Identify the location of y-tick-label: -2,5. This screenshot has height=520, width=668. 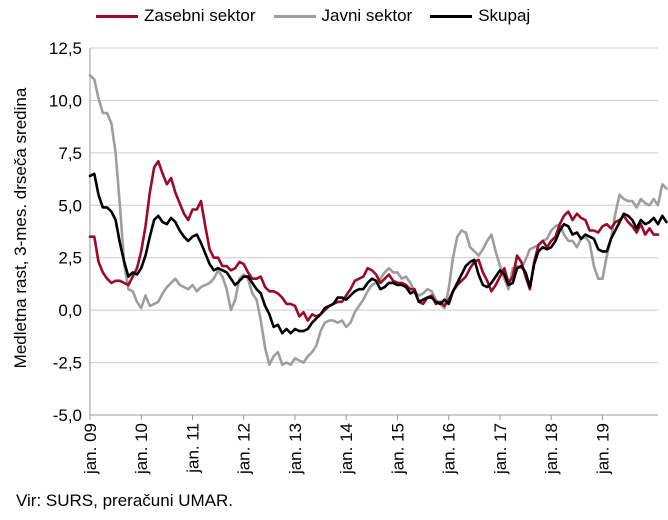
(67, 363).